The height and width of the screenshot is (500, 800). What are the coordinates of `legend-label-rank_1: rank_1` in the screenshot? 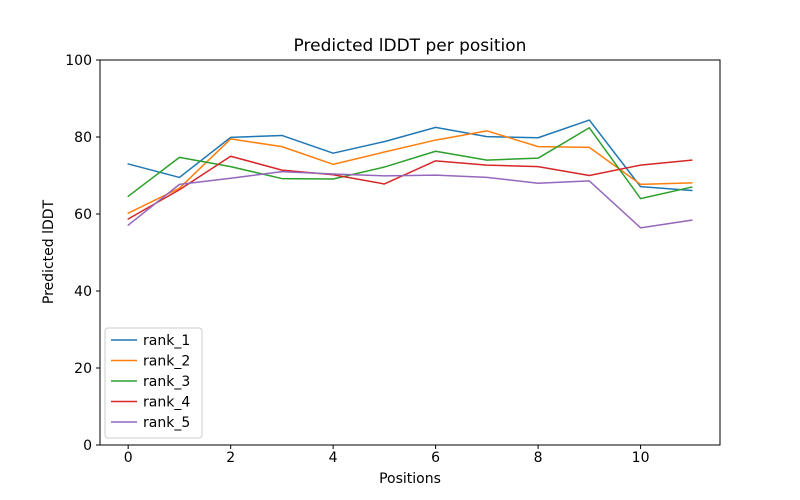 It's located at (166, 341).